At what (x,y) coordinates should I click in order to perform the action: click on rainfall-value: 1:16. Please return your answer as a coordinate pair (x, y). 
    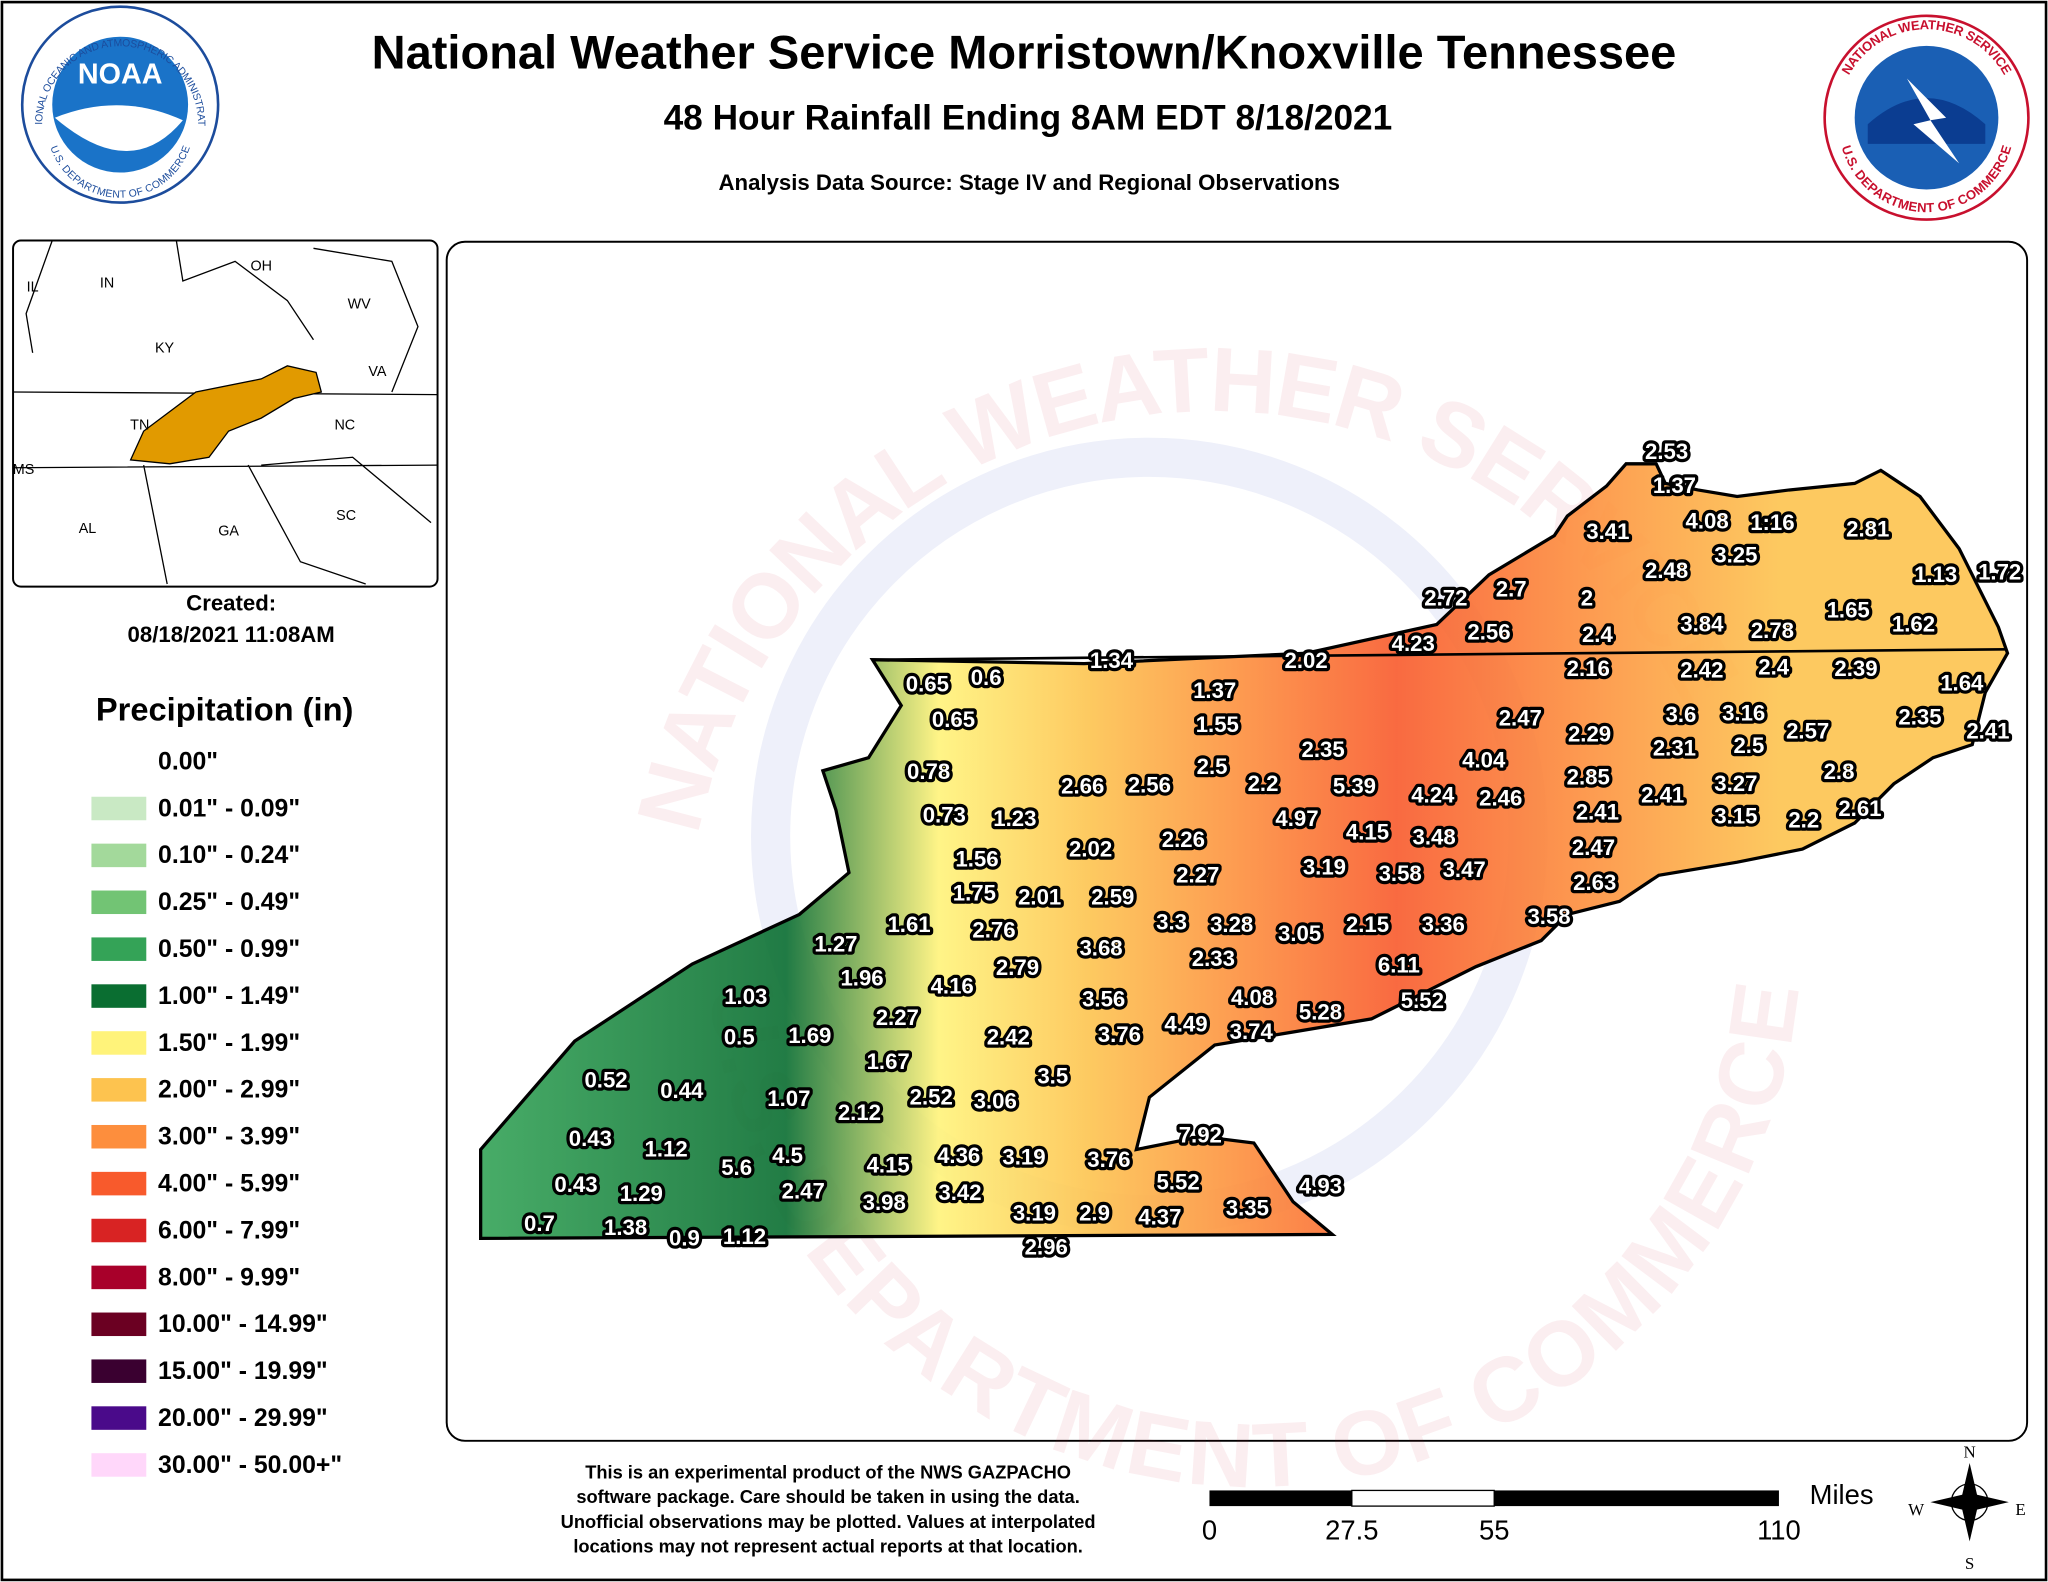
    Looking at the image, I should click on (1772, 522).